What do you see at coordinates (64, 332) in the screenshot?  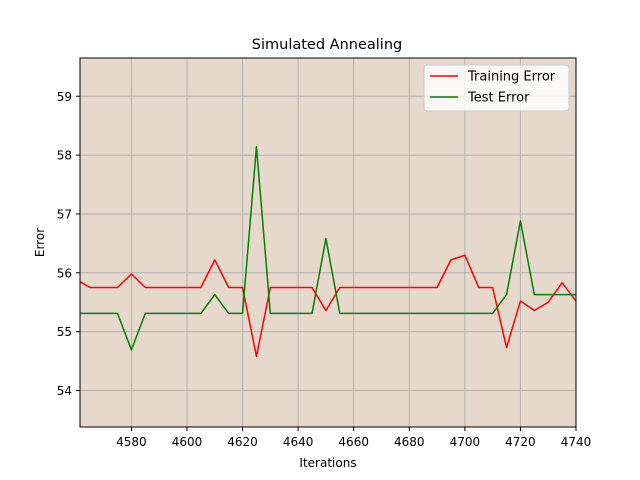 I see `y-tick-label: 55` at bounding box center [64, 332].